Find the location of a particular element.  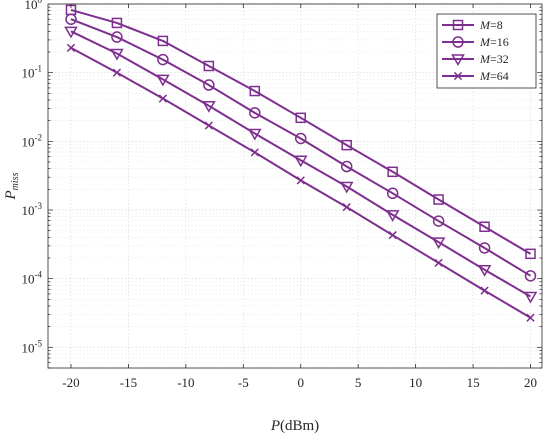

y-tick-exponent: -2 is located at coordinates (39, 137).